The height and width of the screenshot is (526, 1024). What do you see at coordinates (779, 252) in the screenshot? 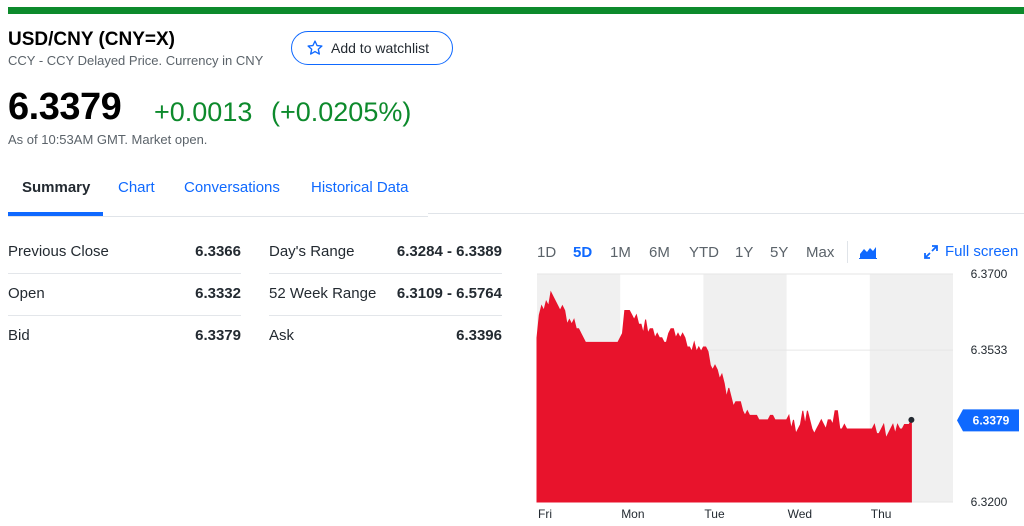
I see `range-5y-button: 5Y` at bounding box center [779, 252].